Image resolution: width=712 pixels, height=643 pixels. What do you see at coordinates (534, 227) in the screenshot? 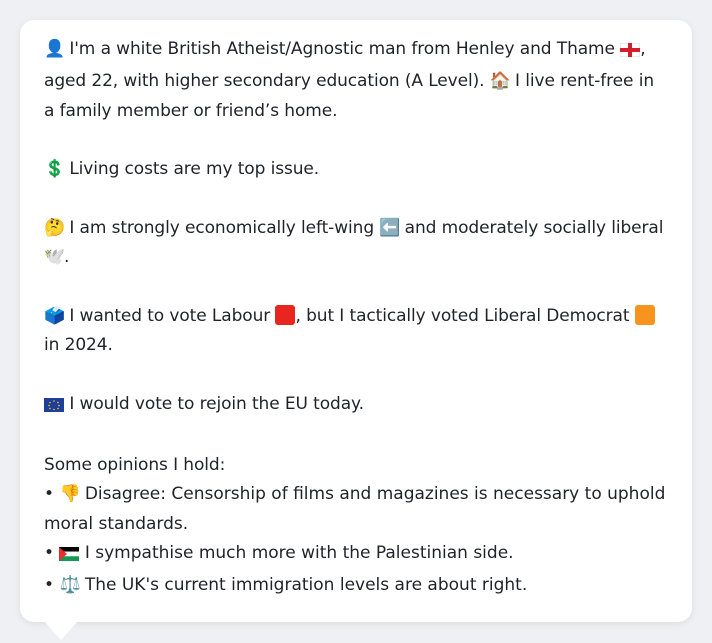
I see `politics-post-text: and moderately socially liberal` at bounding box center [534, 227].